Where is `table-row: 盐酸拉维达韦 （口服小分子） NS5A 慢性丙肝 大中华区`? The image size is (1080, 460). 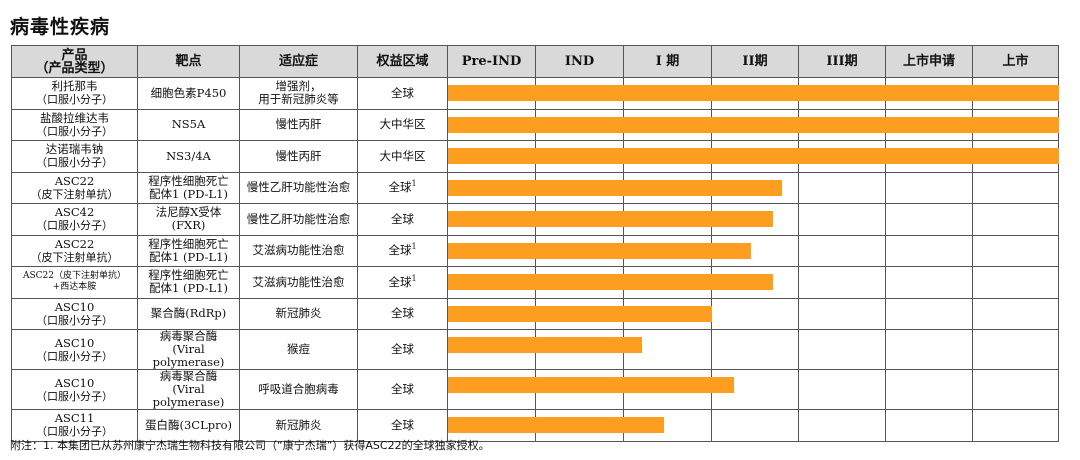 table-row: 盐酸拉维达韦 （口服小分子） NS5A 慢性丙肝 大中华区 is located at coordinates (535, 124).